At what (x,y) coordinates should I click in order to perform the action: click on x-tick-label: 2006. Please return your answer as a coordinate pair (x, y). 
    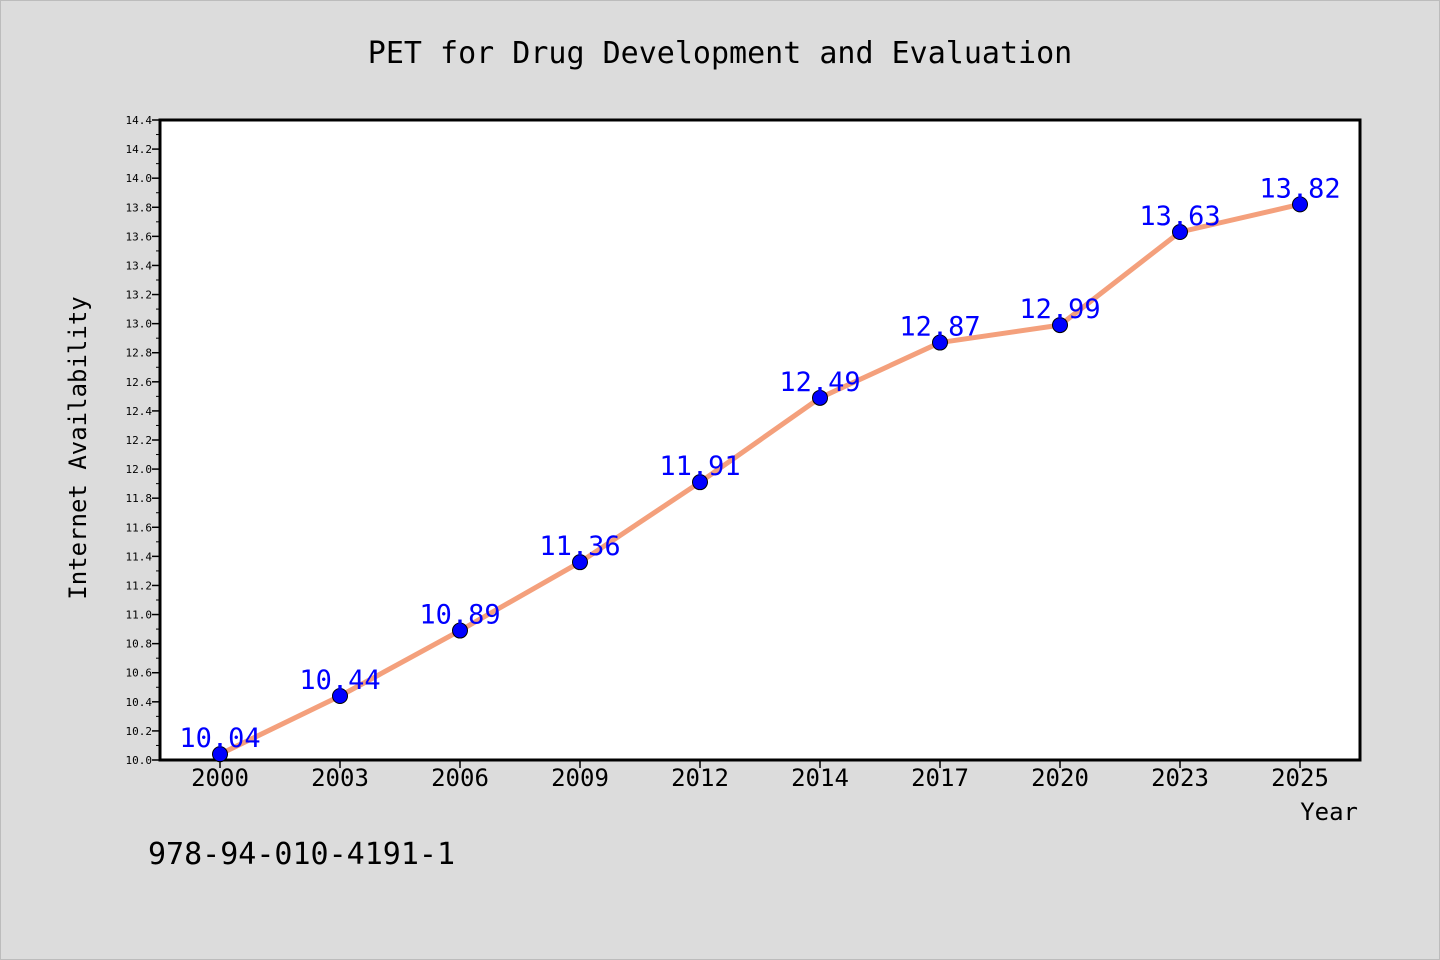
    Looking at the image, I should click on (460, 778).